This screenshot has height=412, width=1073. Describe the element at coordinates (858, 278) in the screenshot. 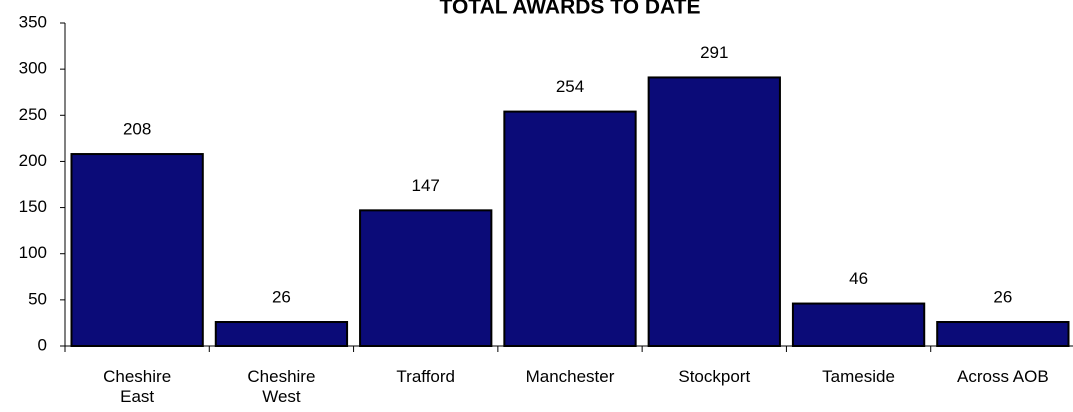

I see `data-label: 46` at that location.